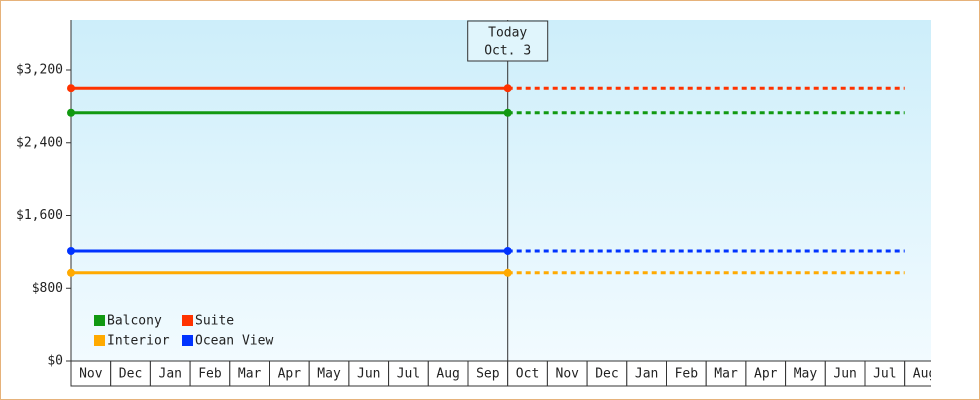  I want to click on annotation-box, so click(508, 41).